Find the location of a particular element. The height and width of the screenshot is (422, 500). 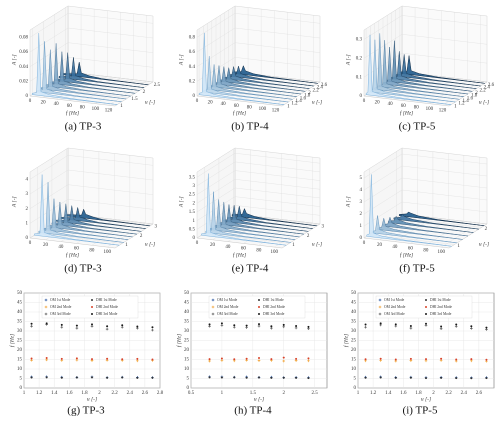

x-tick-label: 40 is located at coordinates (391, 104).